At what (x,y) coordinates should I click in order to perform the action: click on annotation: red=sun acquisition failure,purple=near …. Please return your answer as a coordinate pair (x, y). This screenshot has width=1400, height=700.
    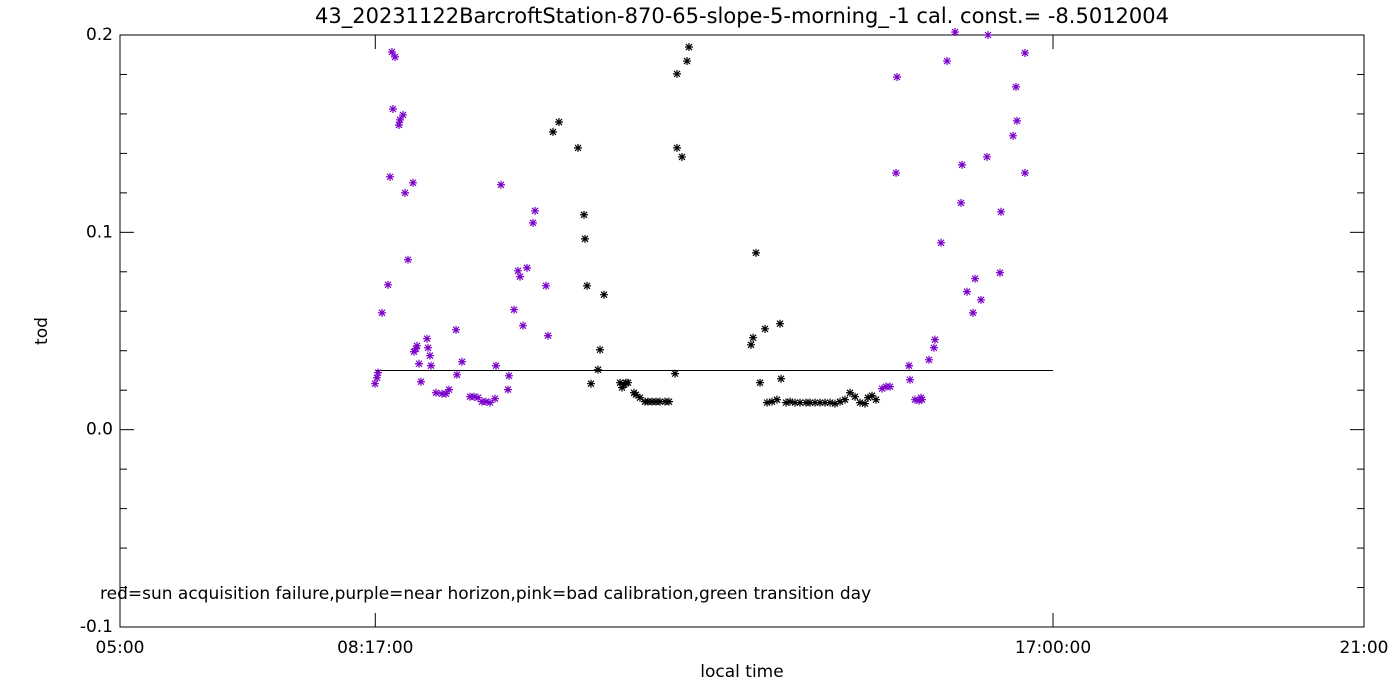
    Looking at the image, I should click on (485, 594).